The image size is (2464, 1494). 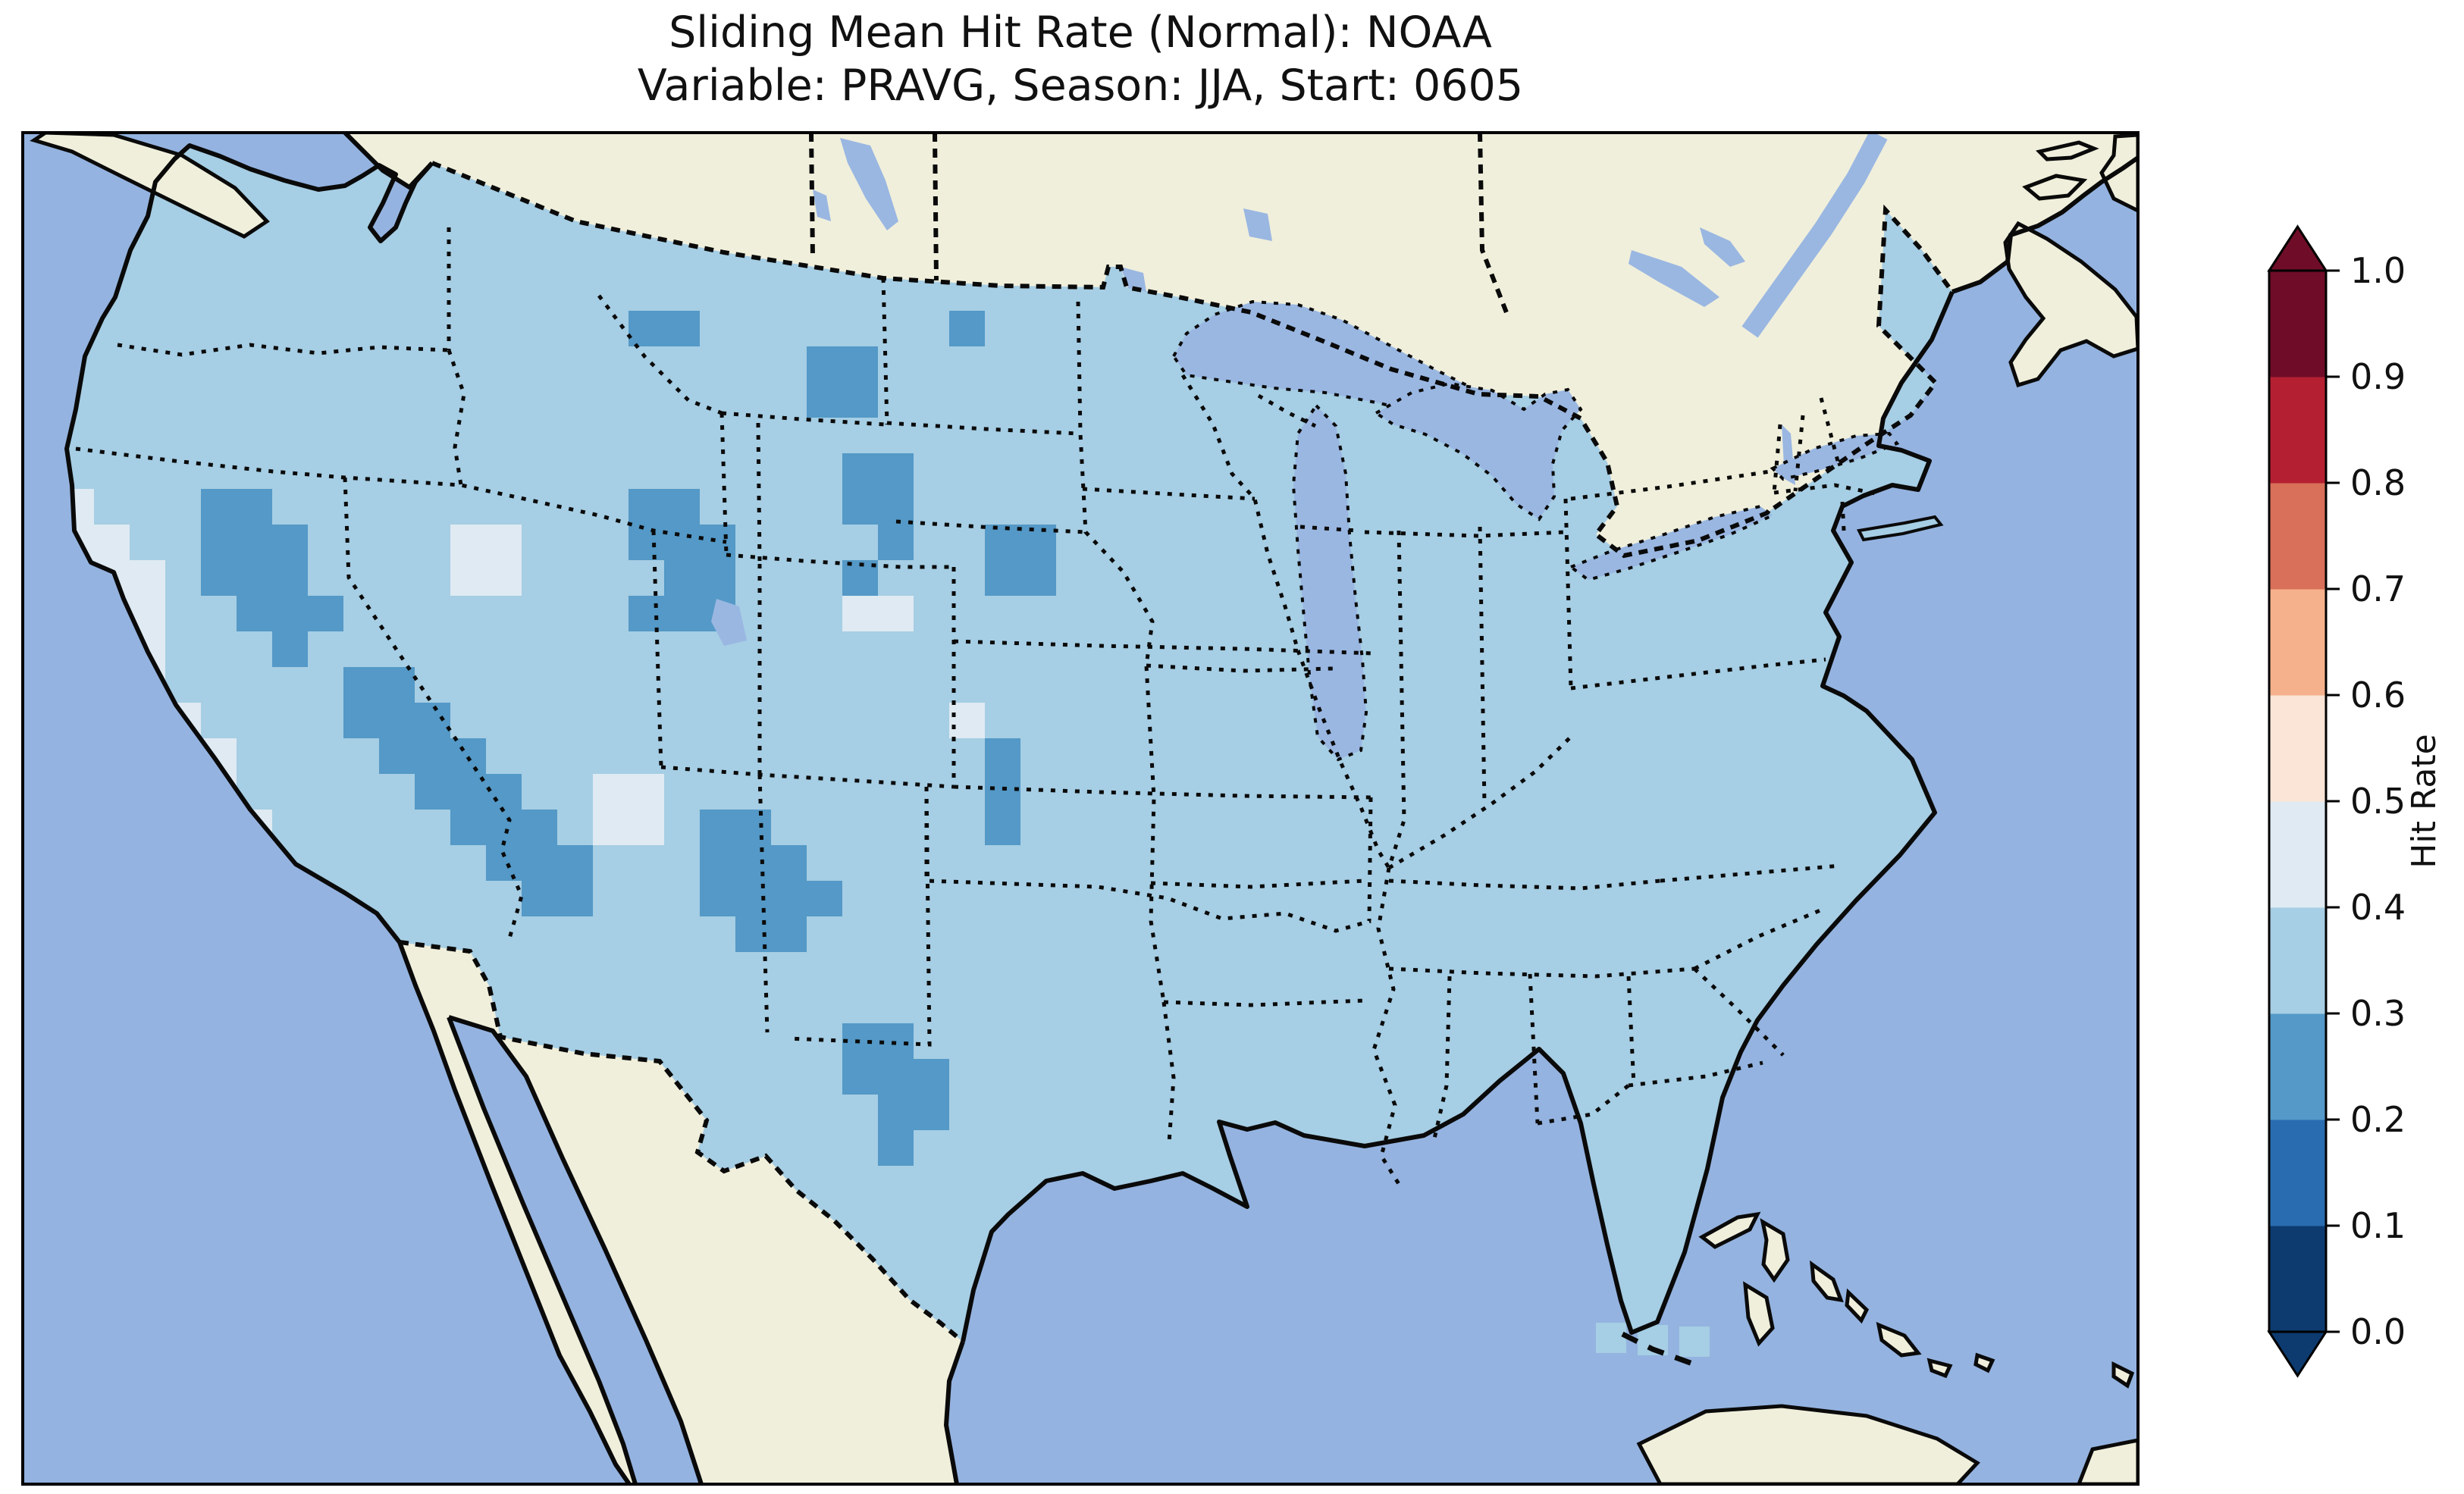 What do you see at coordinates (2378, 695) in the screenshot?
I see `colorbar-tick-label: 0.6` at bounding box center [2378, 695].